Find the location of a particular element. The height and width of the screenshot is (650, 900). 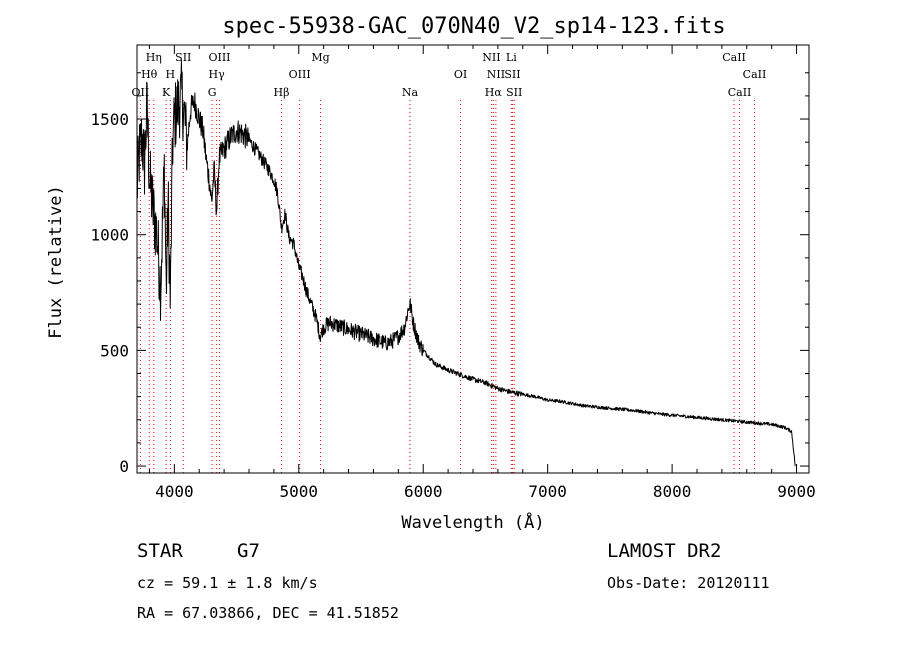

object-subclass: G7 is located at coordinates (248, 551).